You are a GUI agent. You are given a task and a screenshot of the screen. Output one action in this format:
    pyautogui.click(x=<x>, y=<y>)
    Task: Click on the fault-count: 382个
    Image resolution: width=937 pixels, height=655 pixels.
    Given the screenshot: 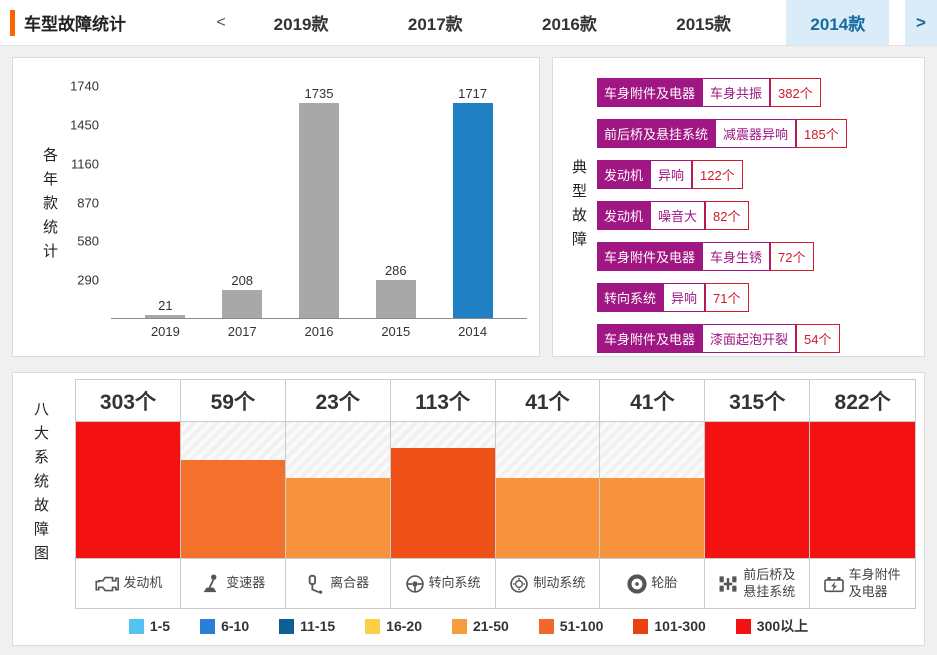 What is the action you would take?
    pyautogui.click(x=795, y=92)
    